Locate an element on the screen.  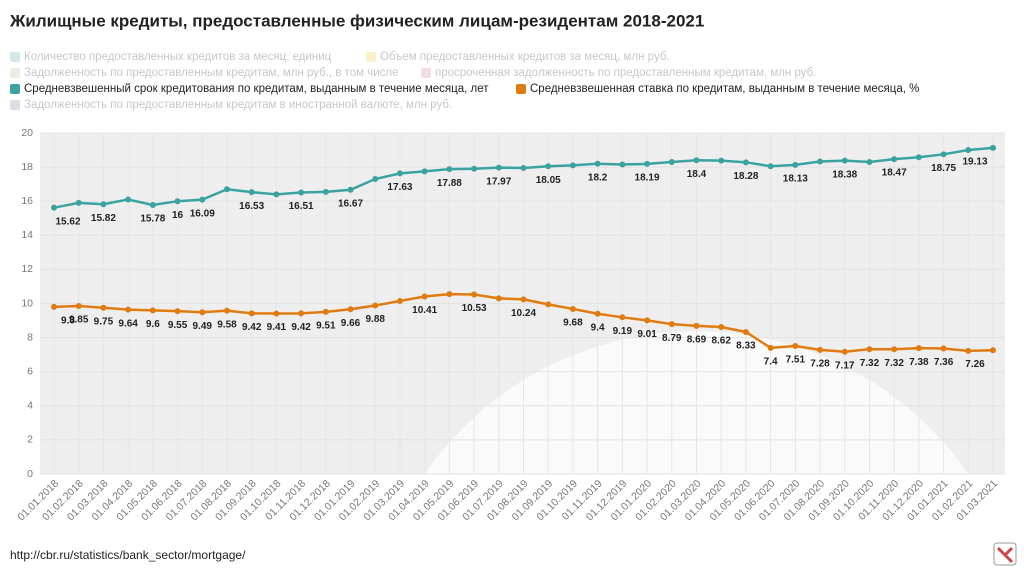
data-label: 10.53 is located at coordinates (474, 308).